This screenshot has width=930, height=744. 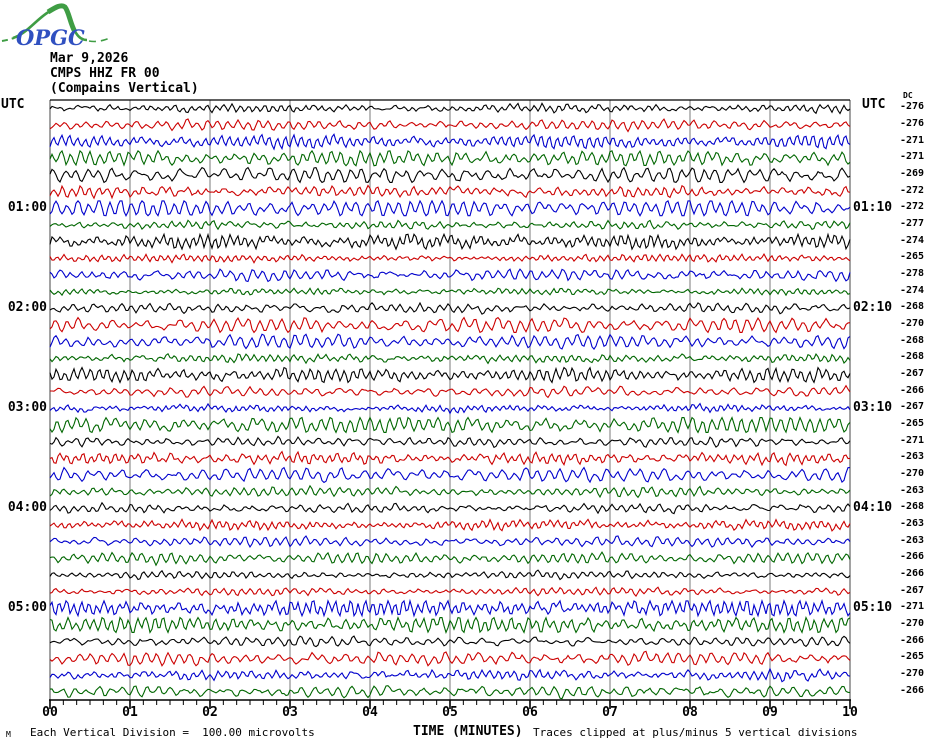 What do you see at coordinates (27, 308) in the screenshot?
I see `hour-label-left: 02:00` at bounding box center [27, 308].